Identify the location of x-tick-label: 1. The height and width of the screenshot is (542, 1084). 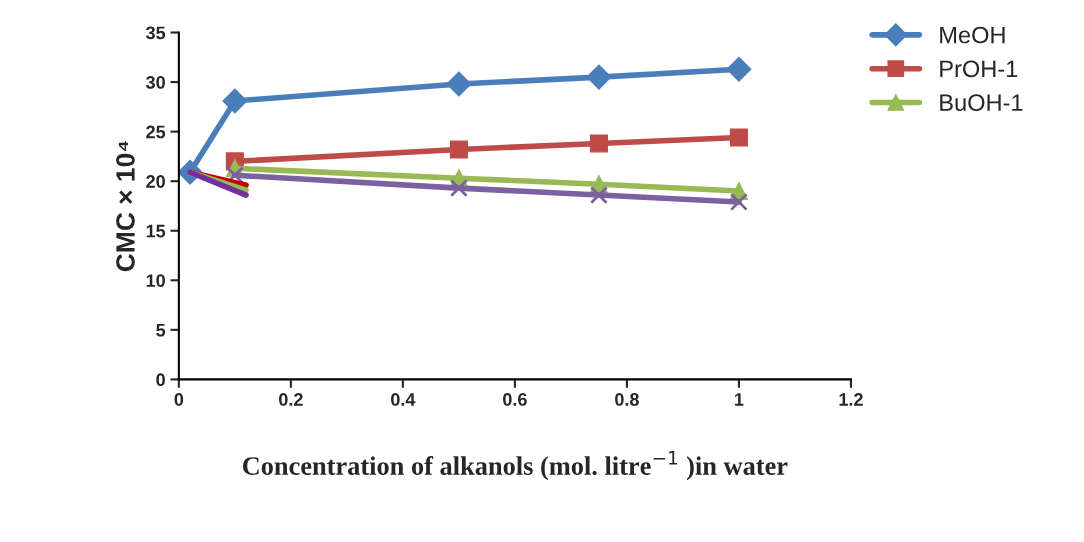
(739, 399).